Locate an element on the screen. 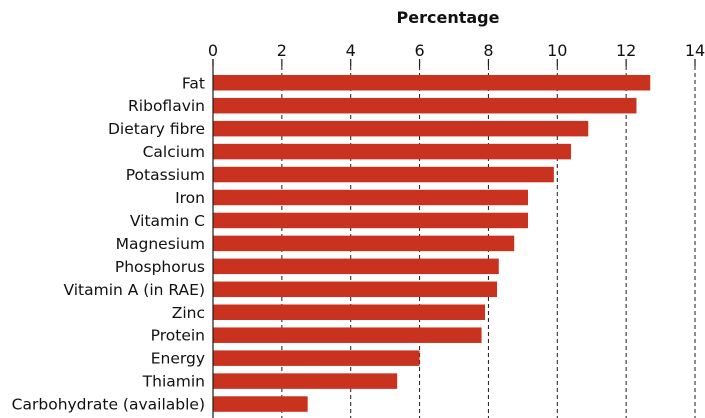 Image resolution: width=705 pixels, height=418 pixels. category-label-riboflavin: Riboflavin is located at coordinates (166, 106).